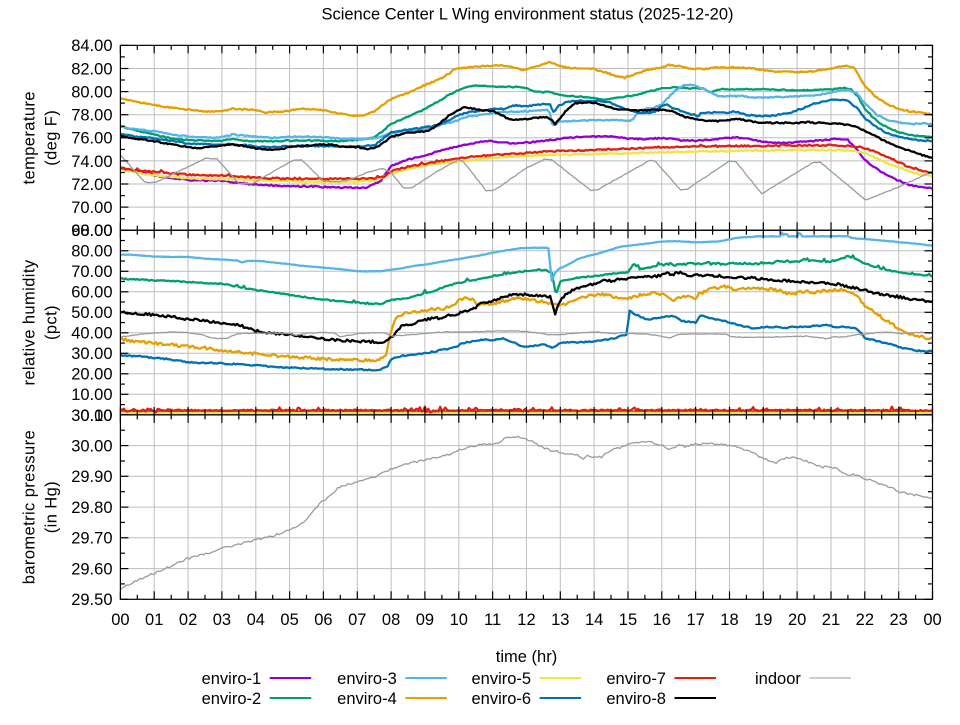  I want to click on svg-text: 03, so click(222, 620).